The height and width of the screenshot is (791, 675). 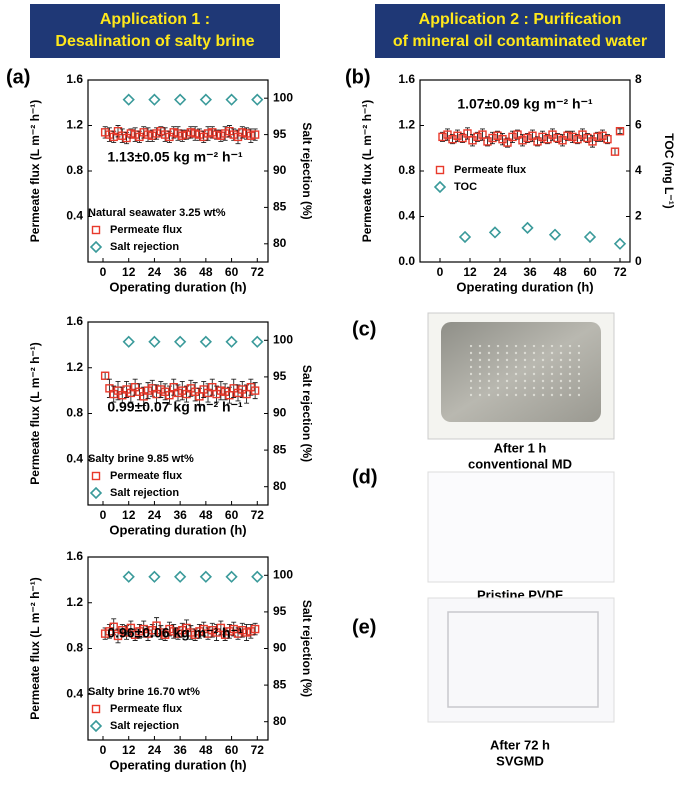 What do you see at coordinates (177, 764) in the screenshot?
I see `x-axis-title: Operating duration (h)` at bounding box center [177, 764].